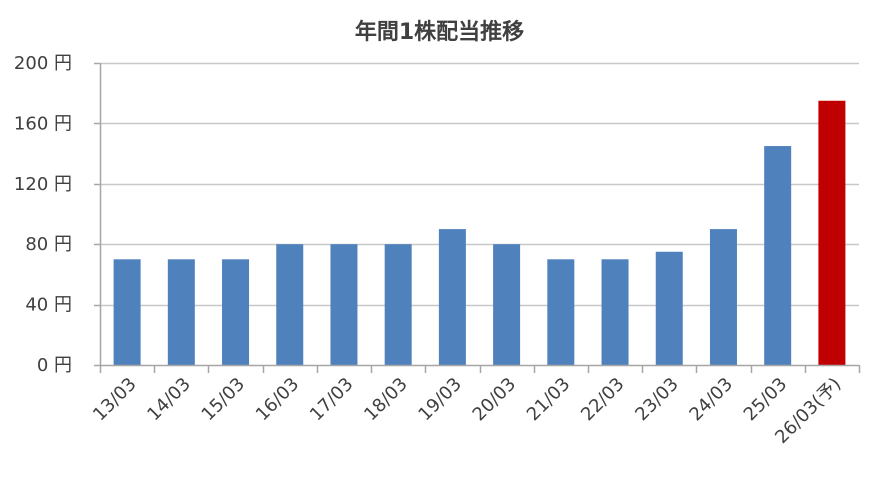  Describe the element at coordinates (398, 304) in the screenshot. I see `bar-18/03` at that location.